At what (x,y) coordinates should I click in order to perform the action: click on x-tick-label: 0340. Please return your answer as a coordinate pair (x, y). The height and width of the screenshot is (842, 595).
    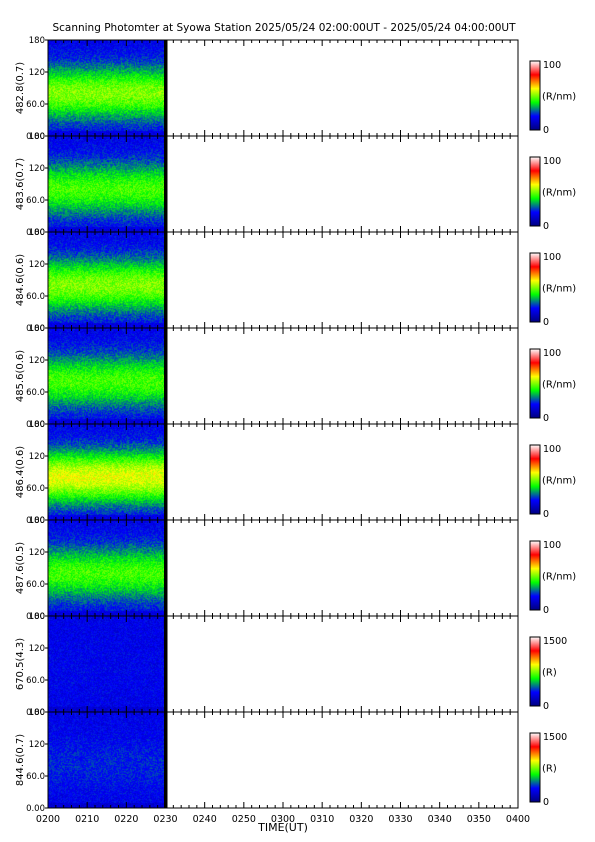
    Looking at the image, I should click on (440, 819).